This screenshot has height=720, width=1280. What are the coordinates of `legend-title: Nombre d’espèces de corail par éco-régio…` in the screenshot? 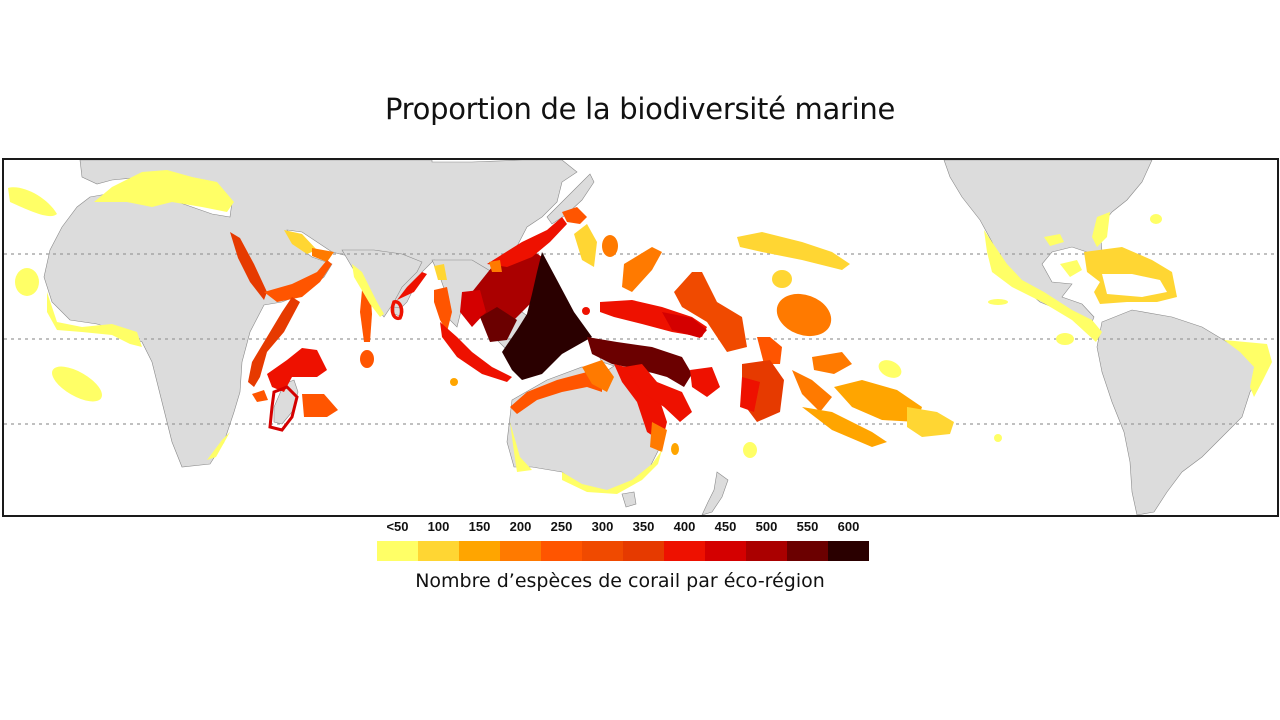 It's located at (620, 581).